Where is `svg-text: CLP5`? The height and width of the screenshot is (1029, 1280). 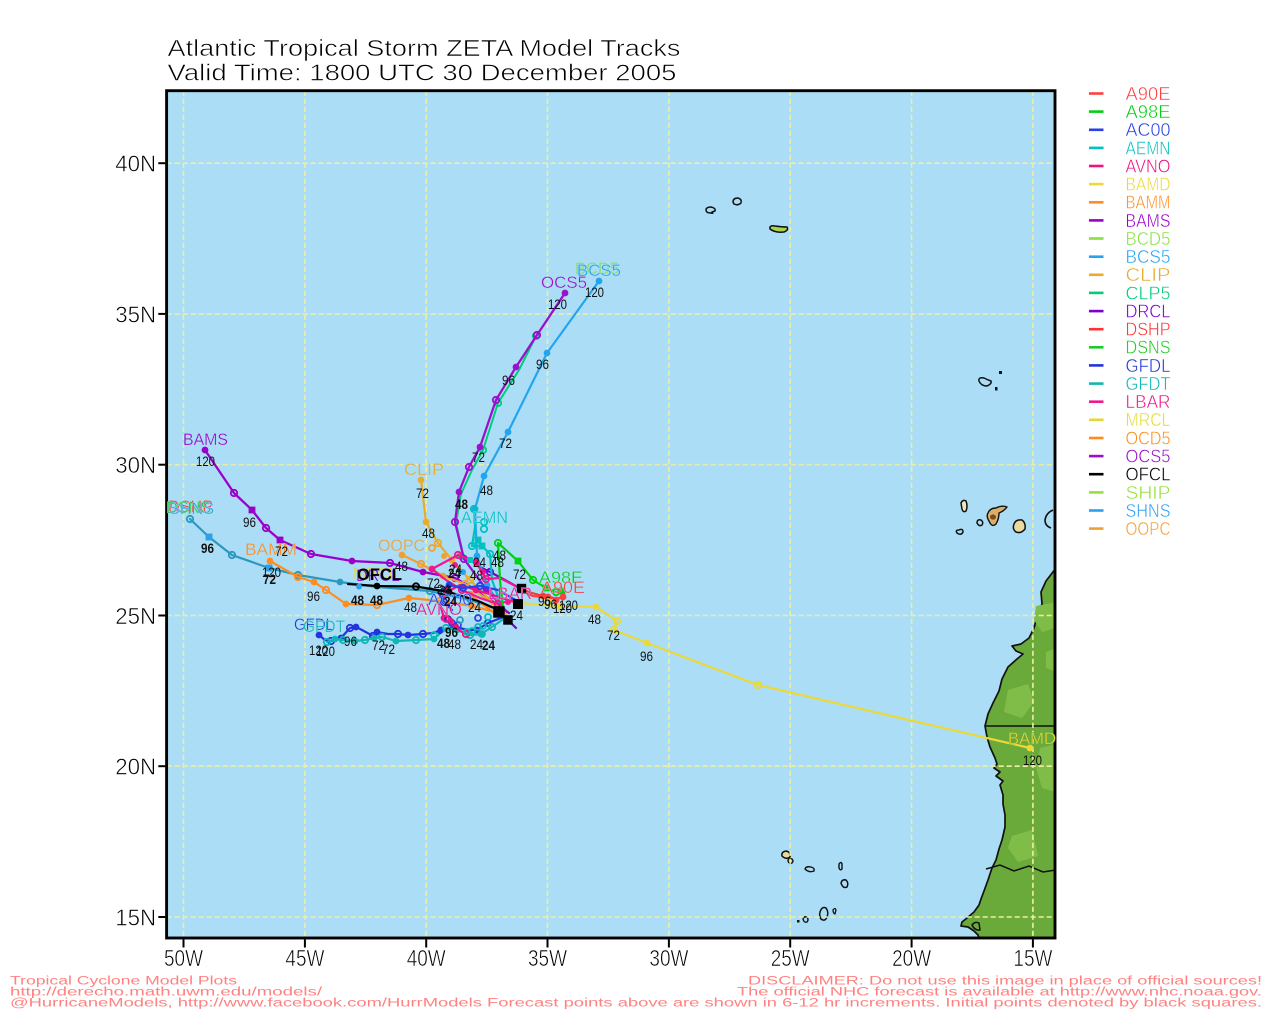 svg-text: CLP5 is located at coordinates (1148, 293).